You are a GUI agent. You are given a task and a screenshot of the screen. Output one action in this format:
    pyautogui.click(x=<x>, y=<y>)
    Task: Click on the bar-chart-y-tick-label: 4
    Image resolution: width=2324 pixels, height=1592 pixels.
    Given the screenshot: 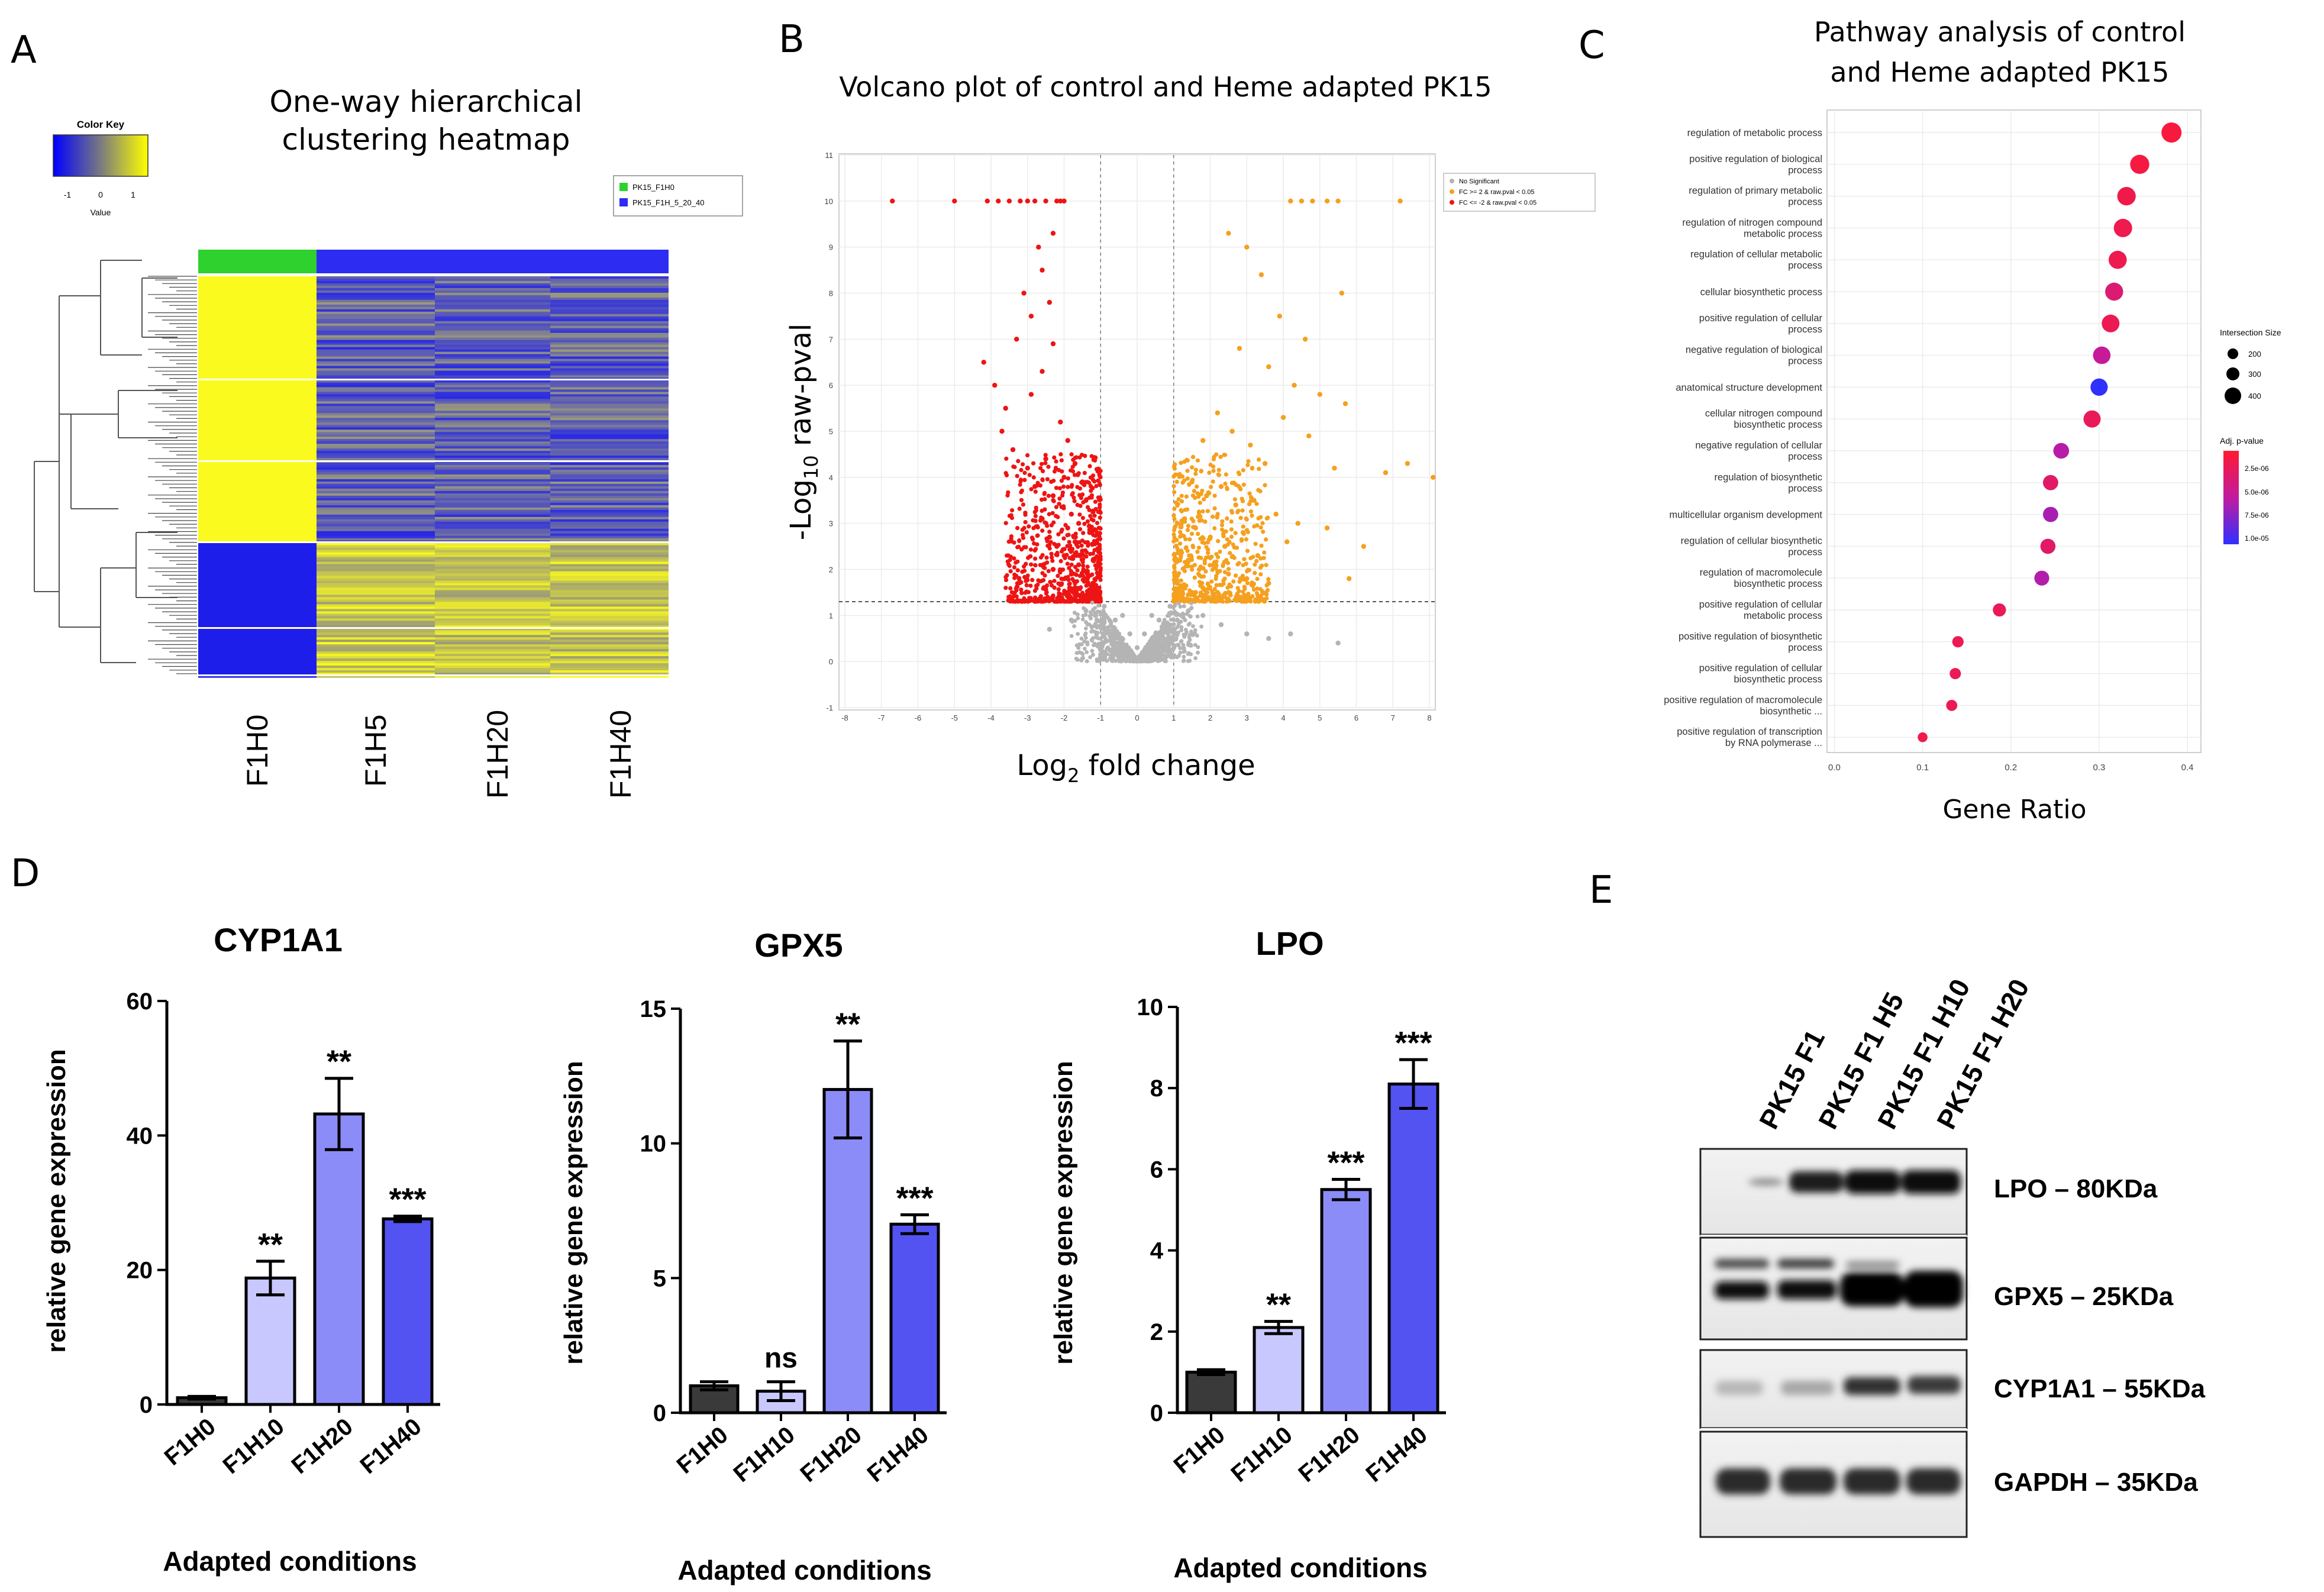 What is the action you would take?
    pyautogui.click(x=1157, y=1251)
    